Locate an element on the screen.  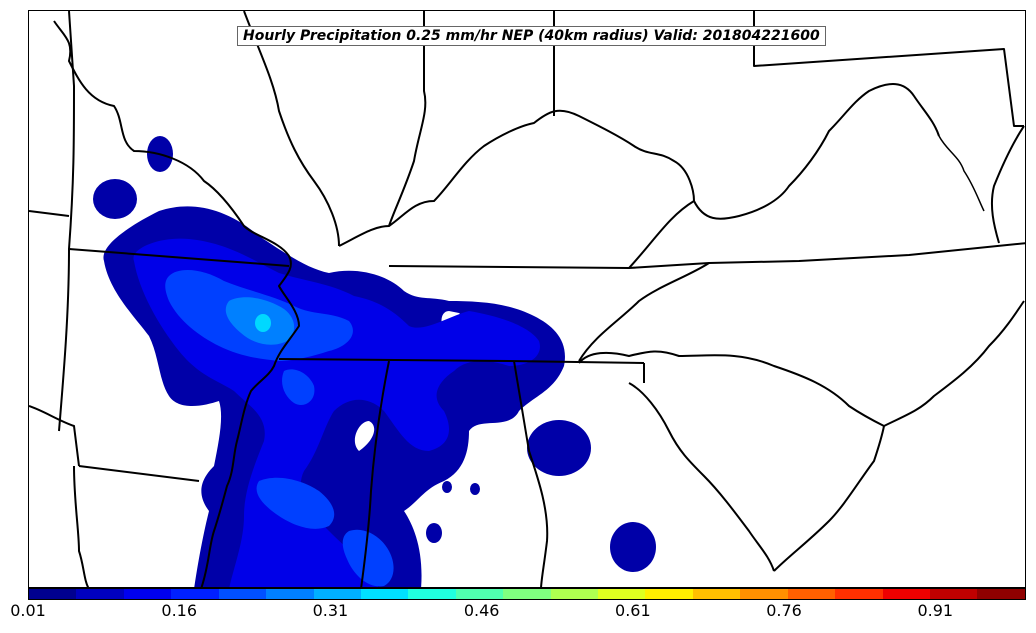
colorbar is located at coordinates (527, 594).